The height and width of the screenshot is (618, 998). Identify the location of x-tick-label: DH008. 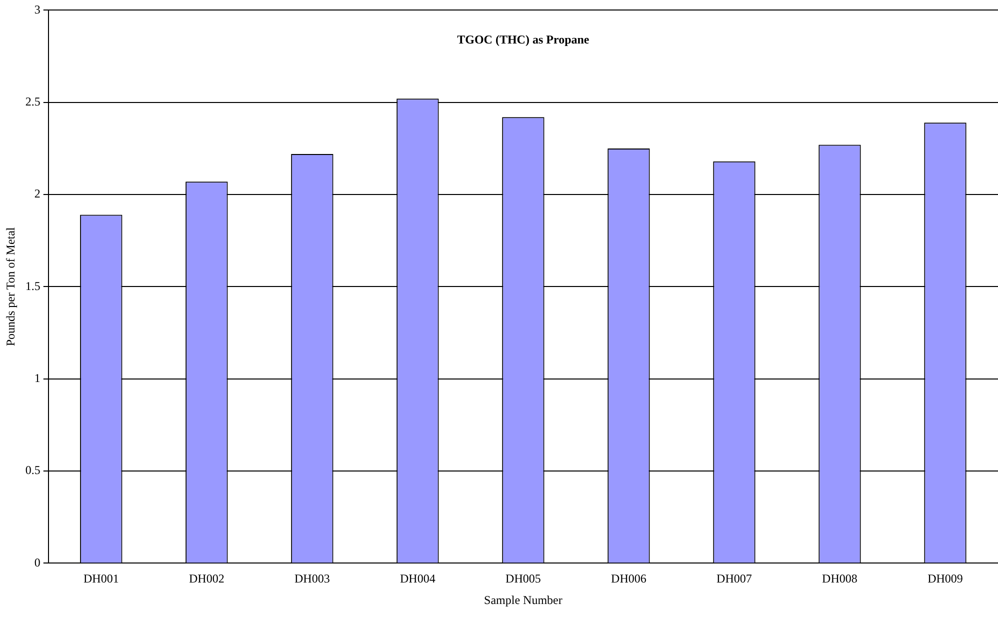
(840, 579).